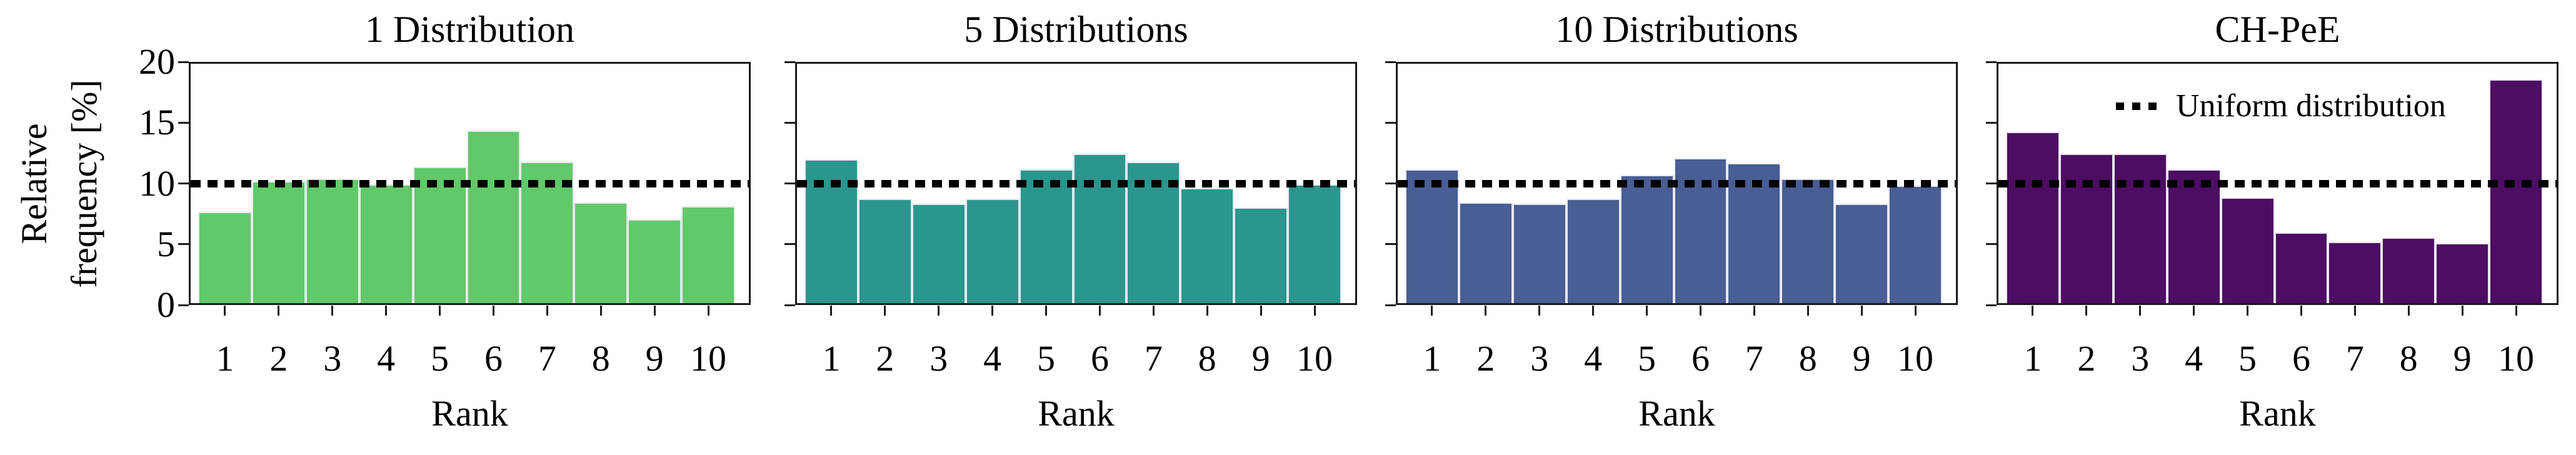 This screenshot has height=455, width=2576. I want to click on x-tick-label-8-panel-3: 8, so click(1807, 358).